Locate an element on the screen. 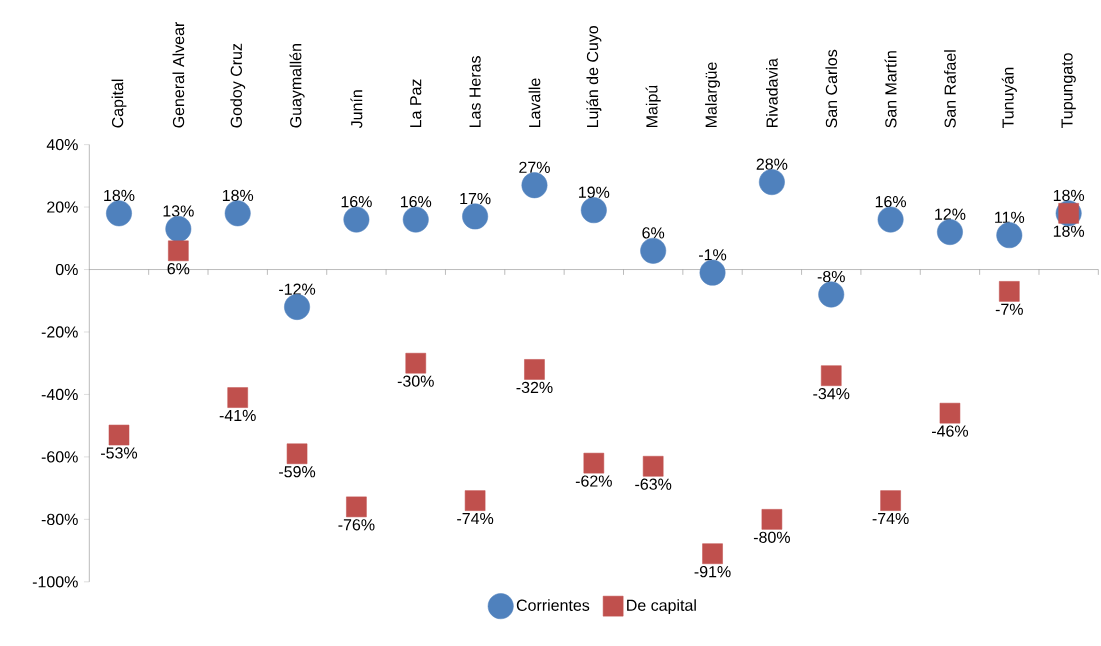 The image size is (1101, 646). data-label: -46% is located at coordinates (950, 431).